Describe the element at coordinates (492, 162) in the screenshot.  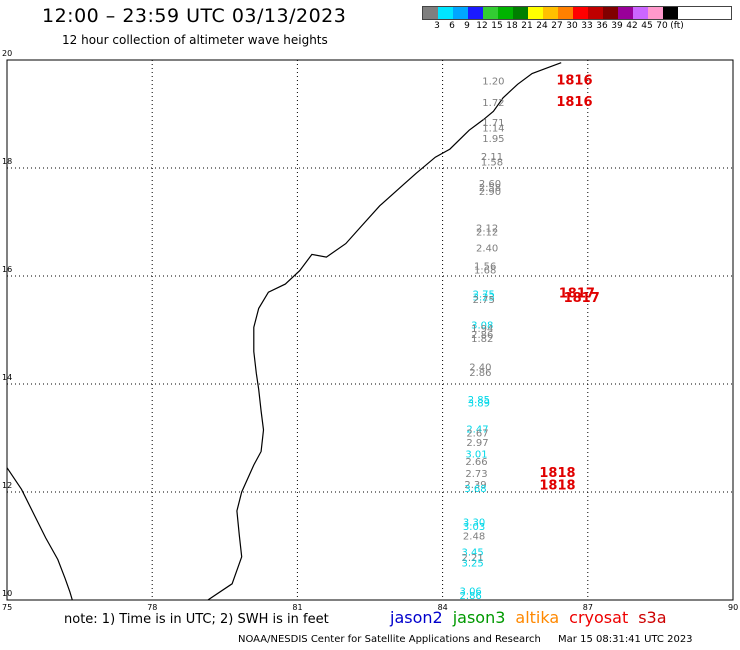
I see `wave-height-value: 1.58` at that location.